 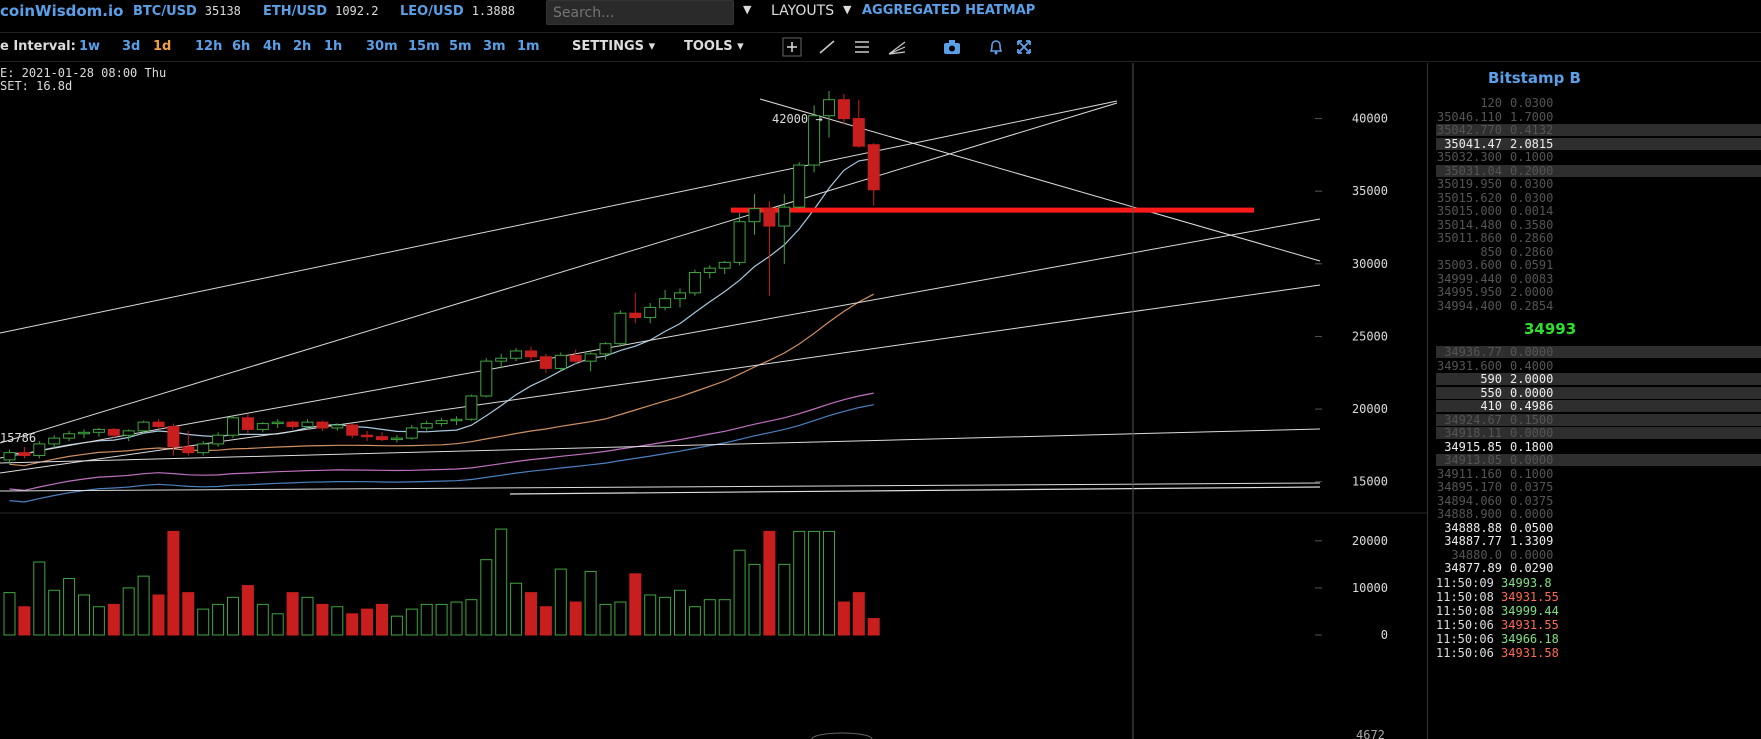 I want to click on search-input, so click(x=640, y=12).